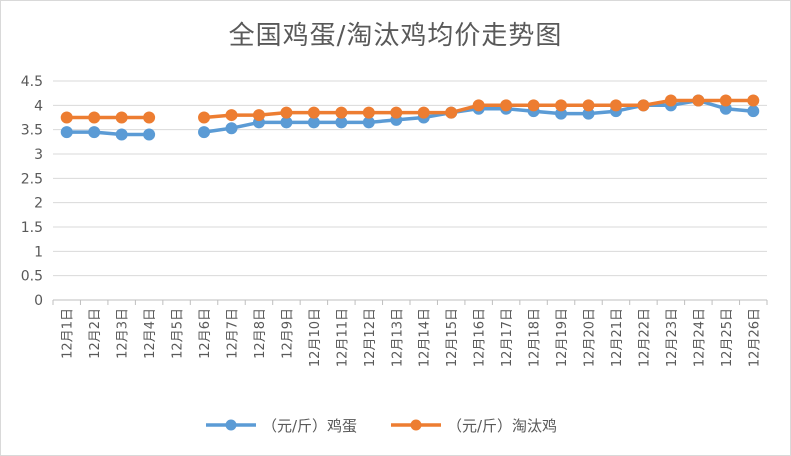  I want to click on x-tick-label: 12月18日, so click(535, 337).